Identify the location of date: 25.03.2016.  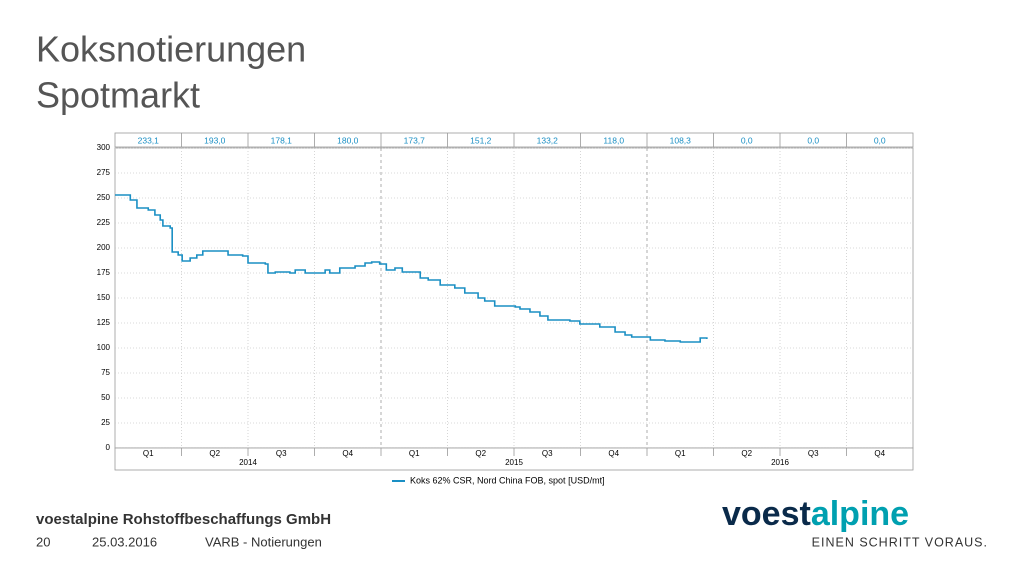
(124, 541).